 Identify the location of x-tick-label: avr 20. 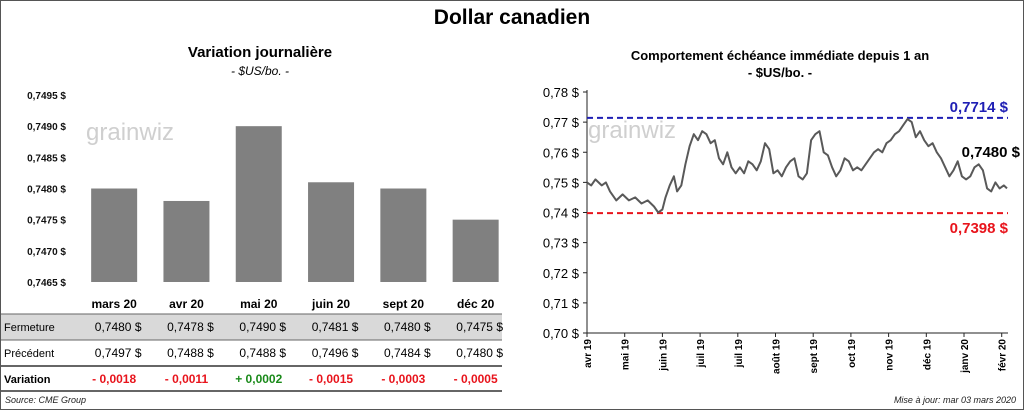
(186, 304).